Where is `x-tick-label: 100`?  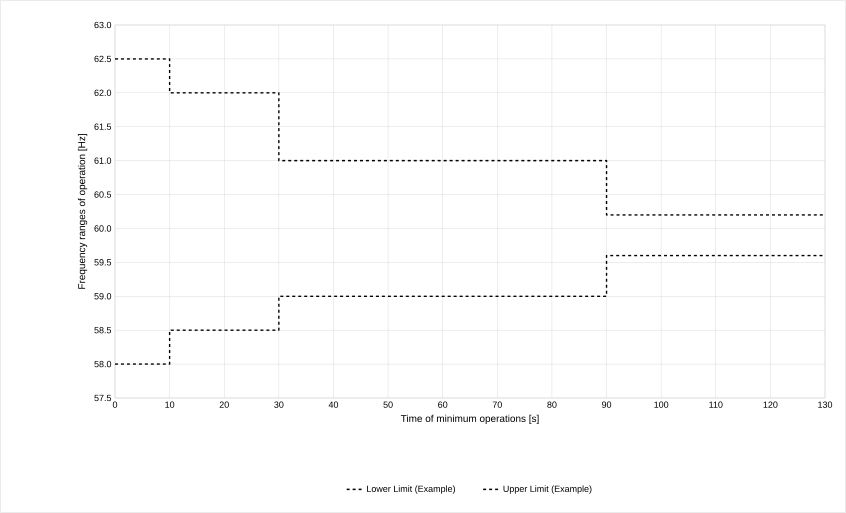
x-tick-label: 100 is located at coordinates (661, 405).